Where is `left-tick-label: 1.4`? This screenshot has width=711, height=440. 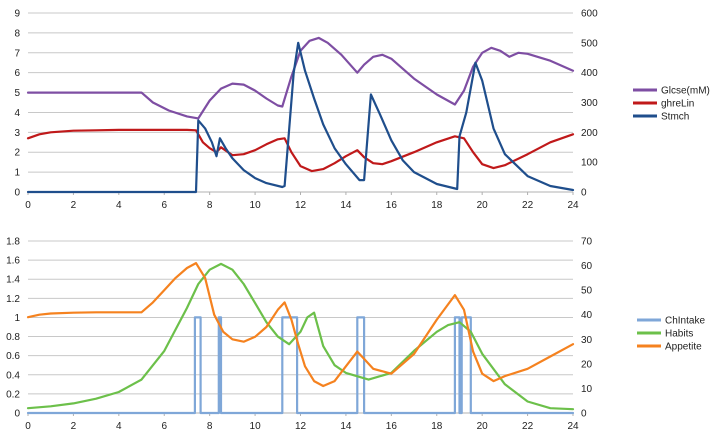 left-tick-label: 1.4 is located at coordinates (13, 280).